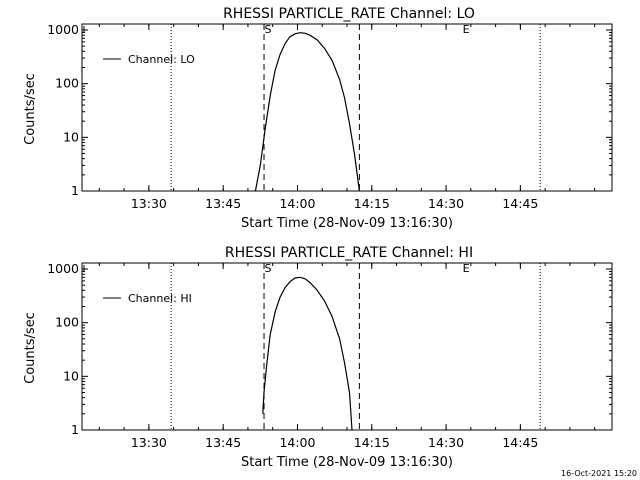 This screenshot has height=480, width=640. I want to click on chart-title: RHESSI PARTICLE_RATE Channel: LO, so click(349, 14).